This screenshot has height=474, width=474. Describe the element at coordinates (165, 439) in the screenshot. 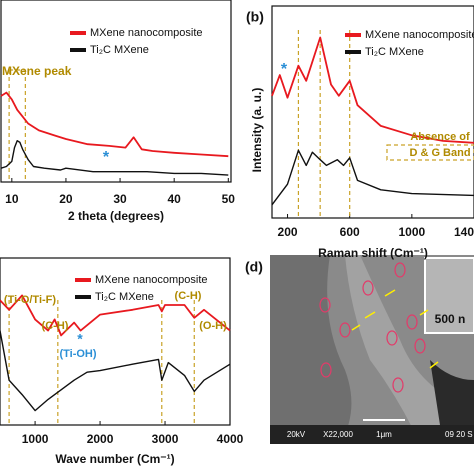

I see `x-tick-label: 3000` at that location.